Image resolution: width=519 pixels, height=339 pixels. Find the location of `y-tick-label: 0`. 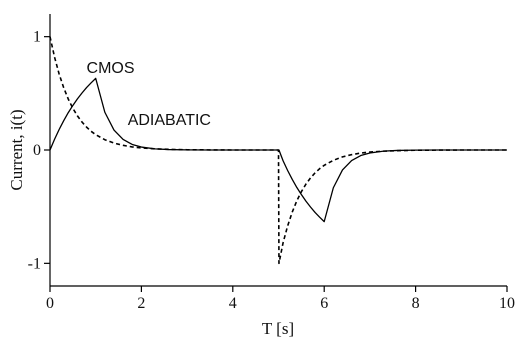

y-tick-label: 0 is located at coordinates (37, 150).